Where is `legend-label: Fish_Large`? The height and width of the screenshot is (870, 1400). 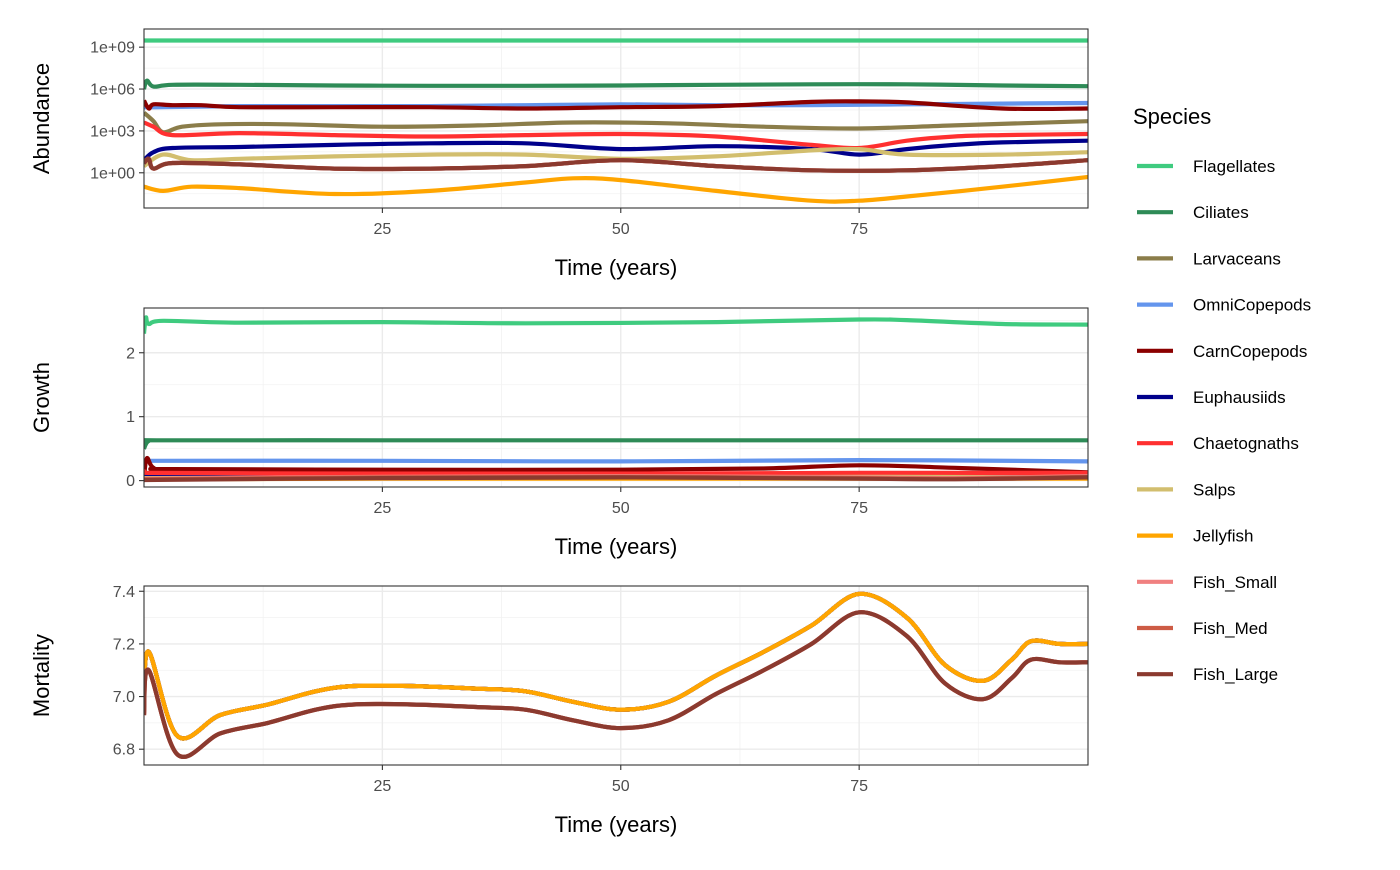
legend-label: Fish_Large is located at coordinates (1235, 674).